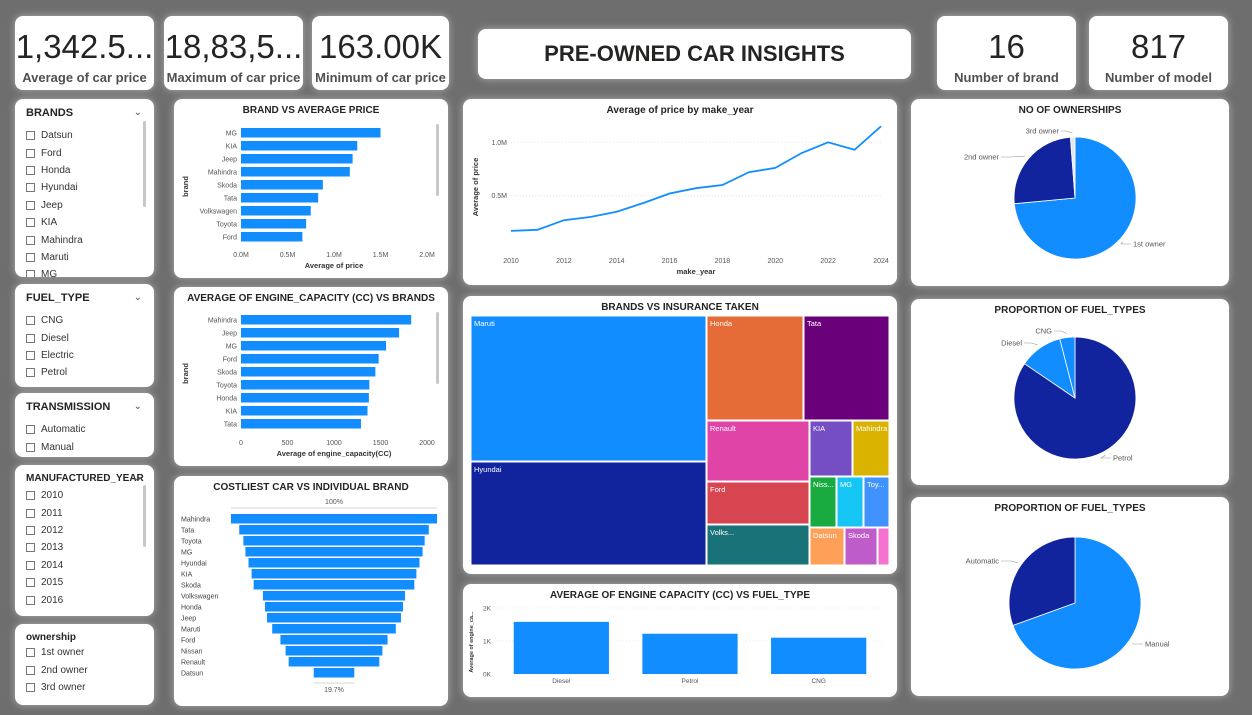 The height and width of the screenshot is (715, 1252). Describe the element at coordinates (81, 337) in the screenshot. I see `slicer-option: Diesel` at that location.